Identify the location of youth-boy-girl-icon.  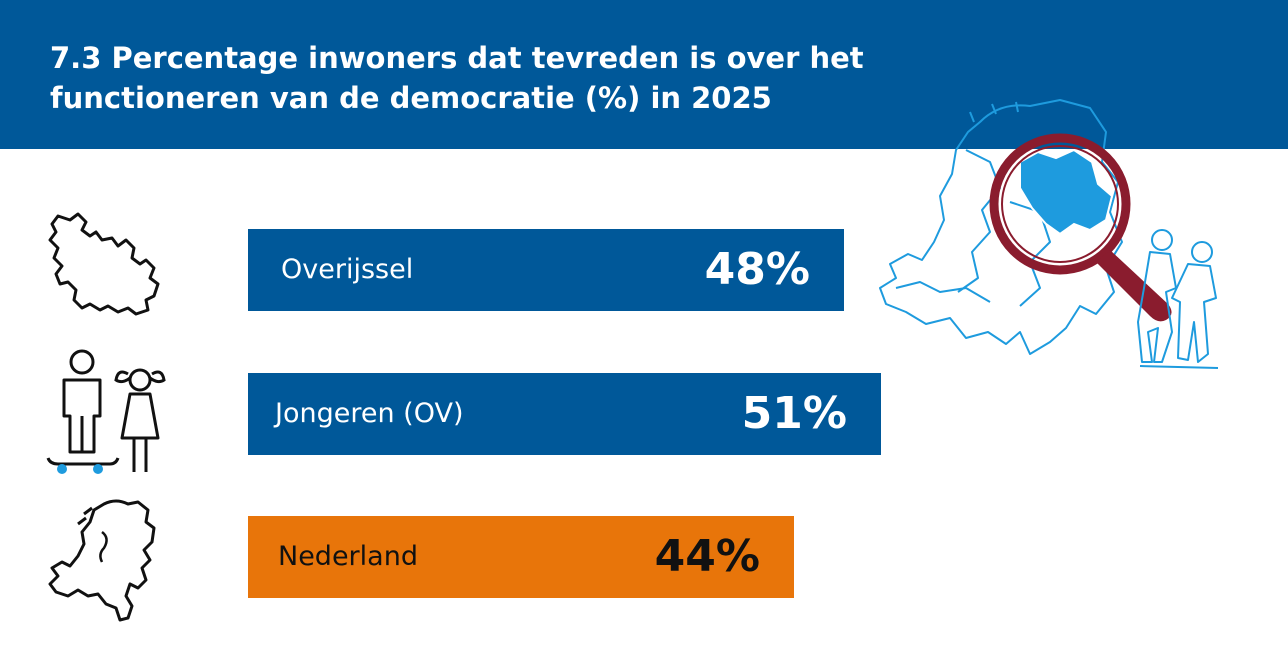
(106, 411).